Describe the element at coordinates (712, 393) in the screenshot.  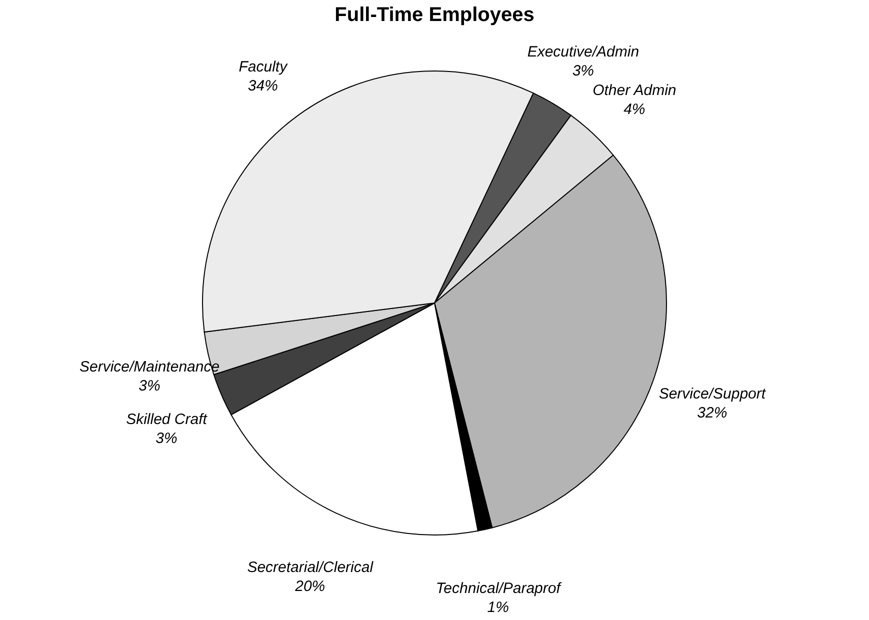
I see `slice-label: Service/Support` at that location.